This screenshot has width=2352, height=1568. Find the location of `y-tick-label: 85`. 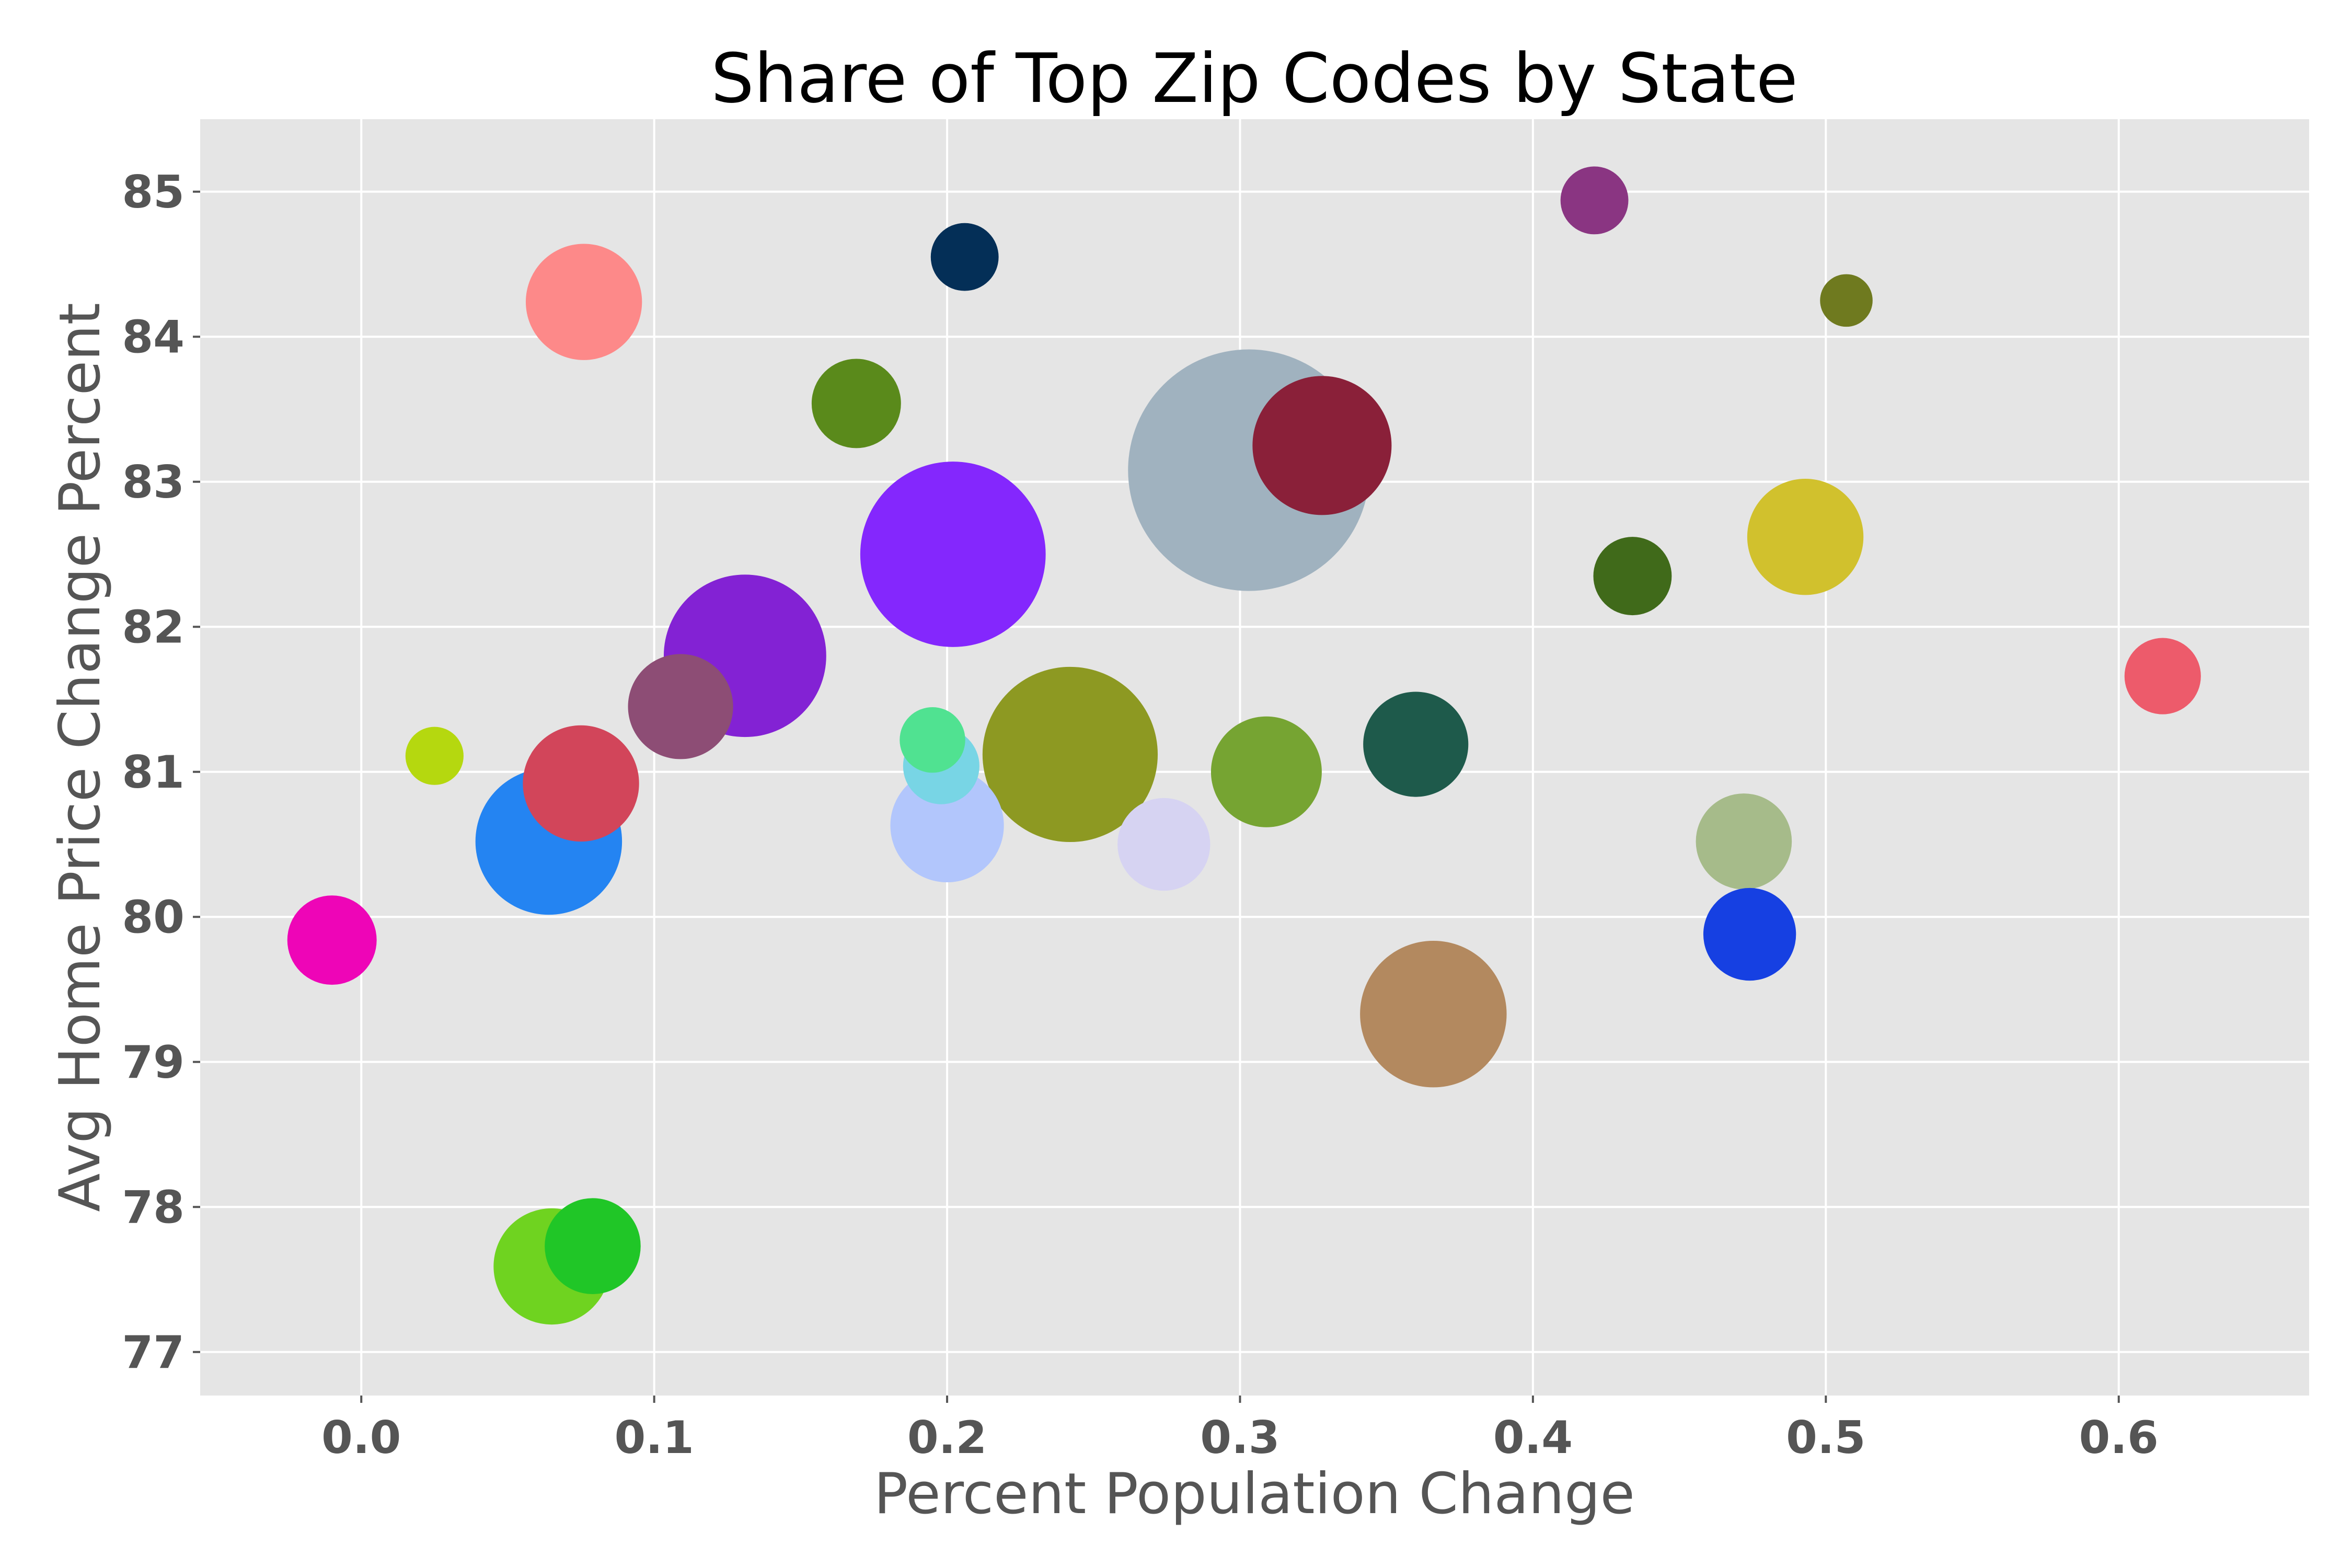

y-tick-label: 85 is located at coordinates (153, 192).